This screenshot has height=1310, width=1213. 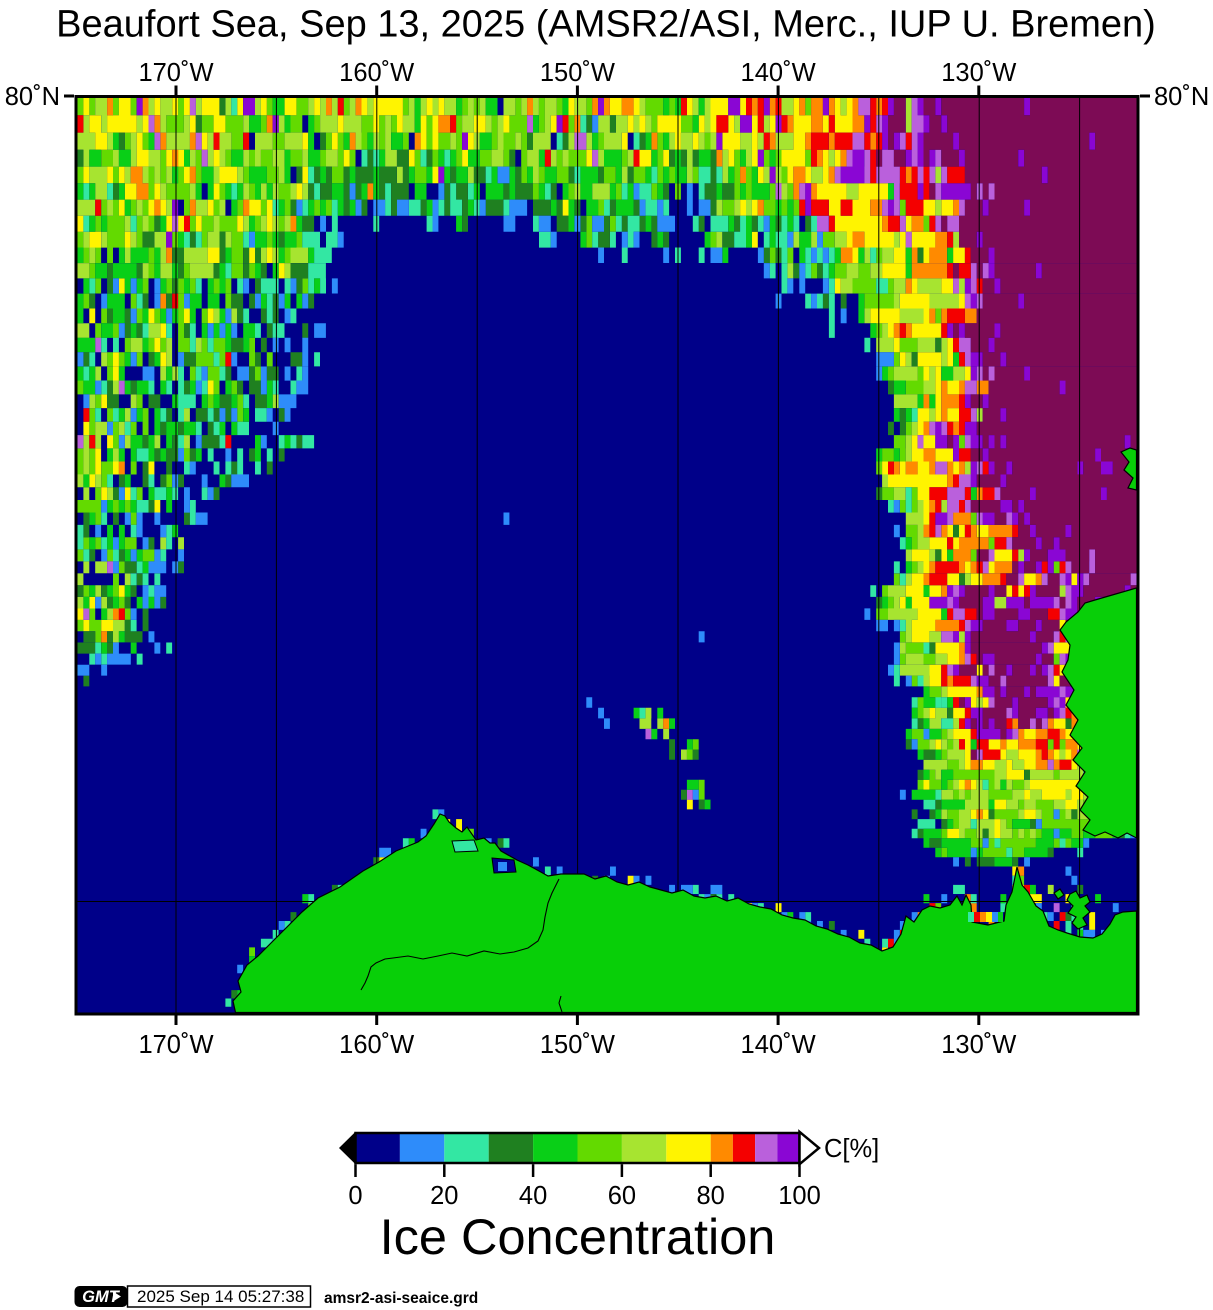 What do you see at coordinates (533, 1196) in the screenshot?
I see `svg-text: 40` at bounding box center [533, 1196].